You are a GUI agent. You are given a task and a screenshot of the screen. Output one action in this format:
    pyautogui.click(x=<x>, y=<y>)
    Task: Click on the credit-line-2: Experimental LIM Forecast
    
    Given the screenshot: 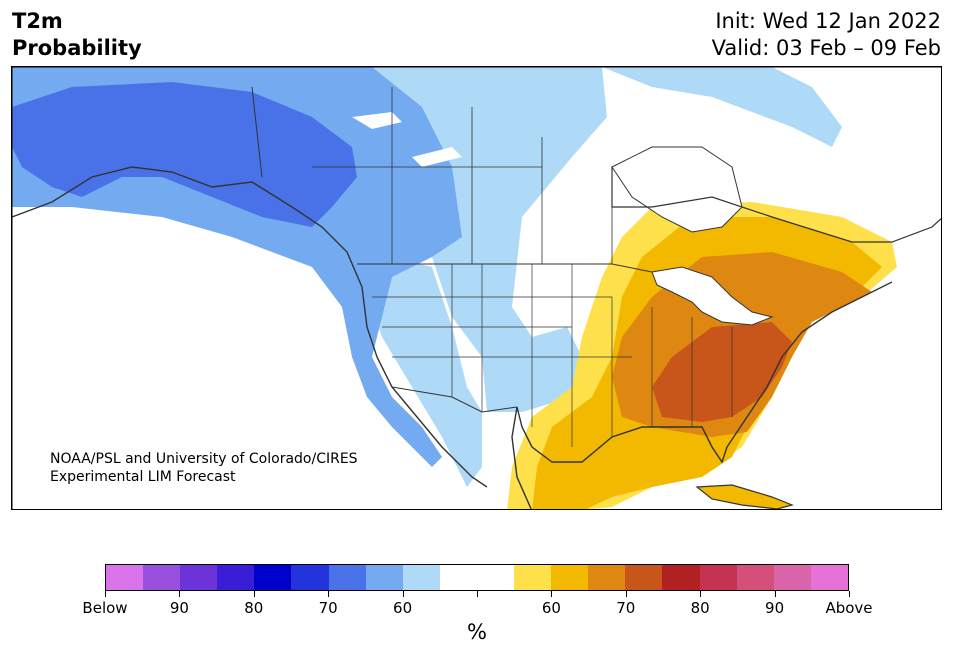 What is the action you would take?
    pyautogui.click(x=143, y=477)
    